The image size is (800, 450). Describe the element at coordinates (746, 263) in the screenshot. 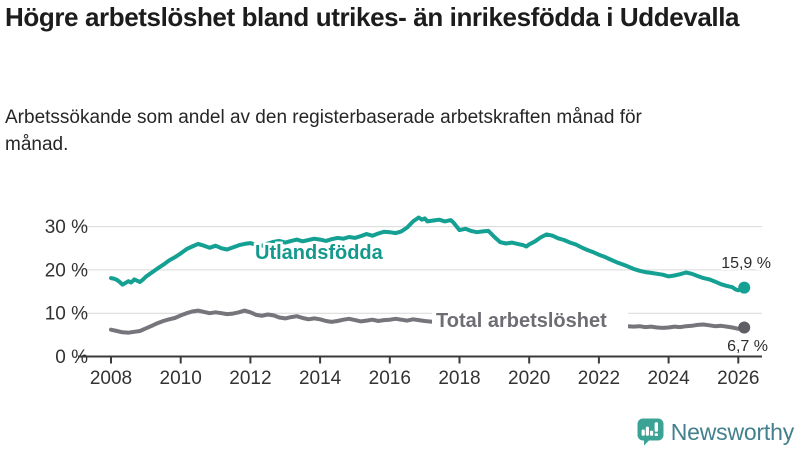

I see `series-end-value-label: 15,9 %` at that location.